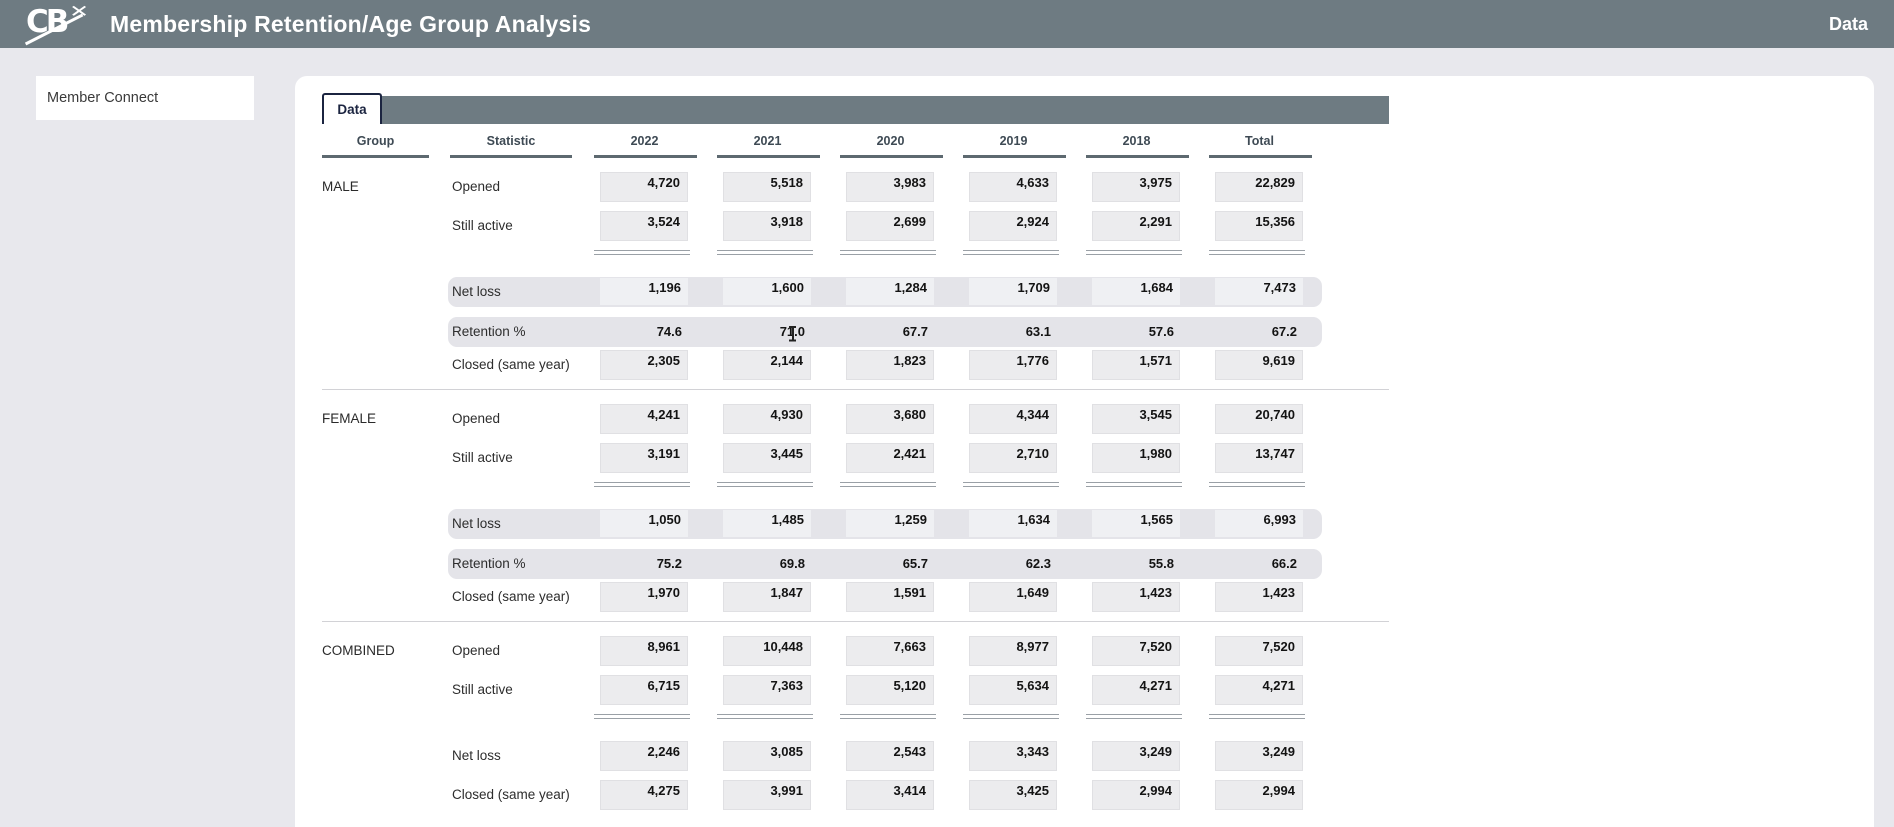 This screenshot has width=1894, height=827. Describe the element at coordinates (767, 756) in the screenshot. I see `value-box: 3,085` at that location.